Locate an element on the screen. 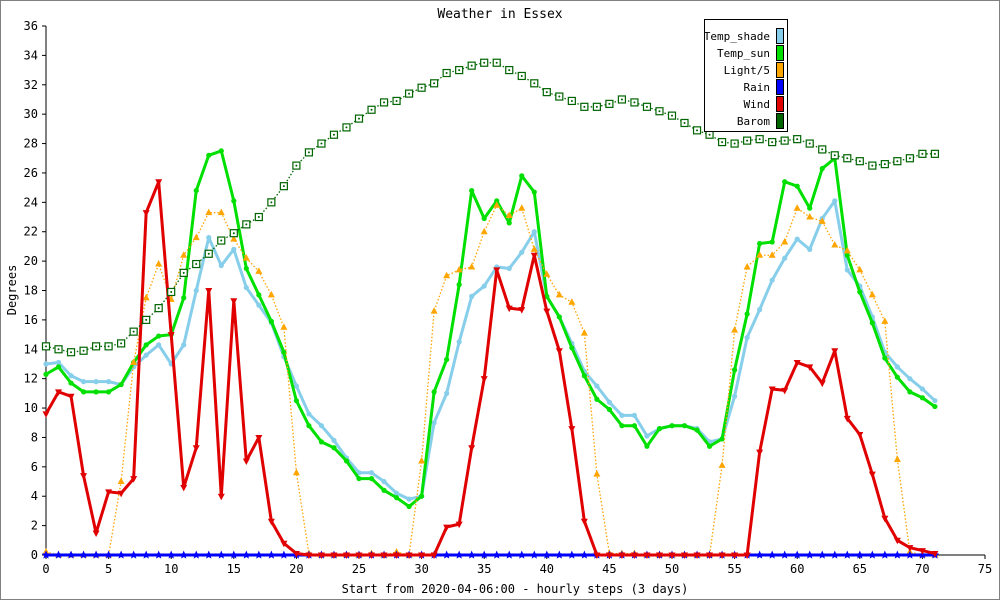 The image size is (1000, 605). x-tick-label: 75 is located at coordinates (985, 569).